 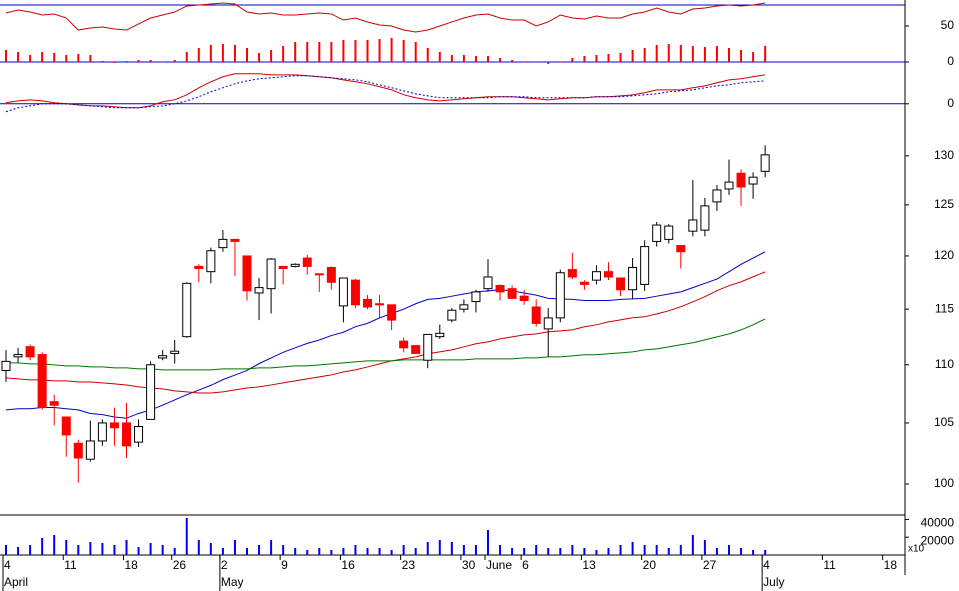 I want to click on x-tick-label: 23, so click(x=409, y=565).